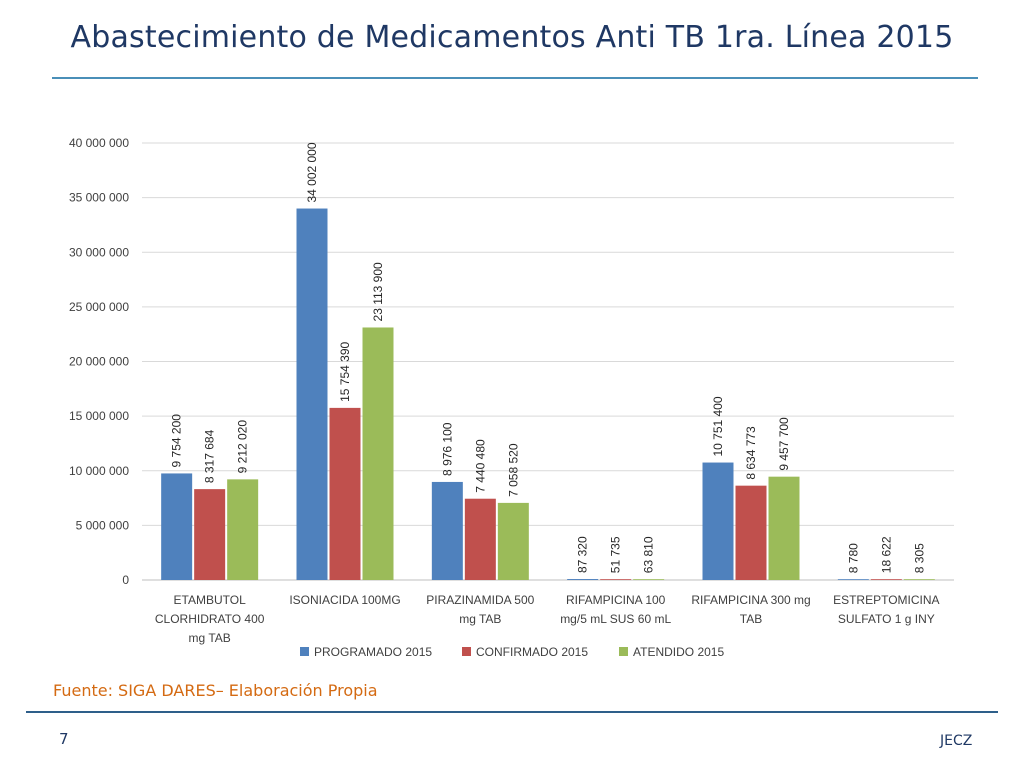 This screenshot has width=1024, height=768. What do you see at coordinates (210, 619) in the screenshot?
I see `x-tick-label: CLORHIDRATO 400` at bounding box center [210, 619].